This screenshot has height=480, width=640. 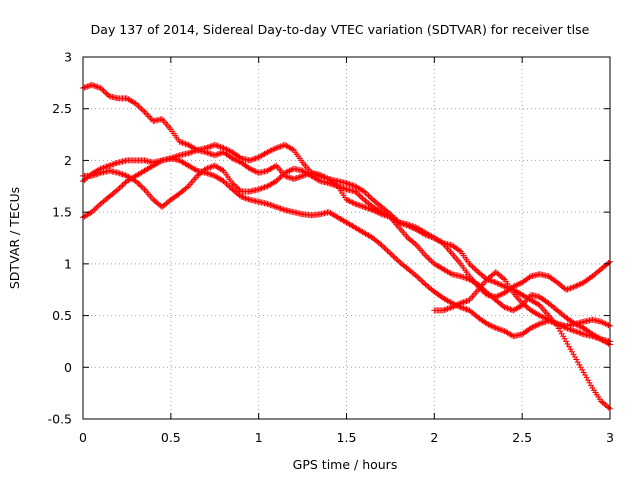 What do you see at coordinates (60, 238) in the screenshot?
I see `y-axis-tick-labels: -0.5 0 0.5 1 1.5 2 2.5 3` at bounding box center [60, 238].